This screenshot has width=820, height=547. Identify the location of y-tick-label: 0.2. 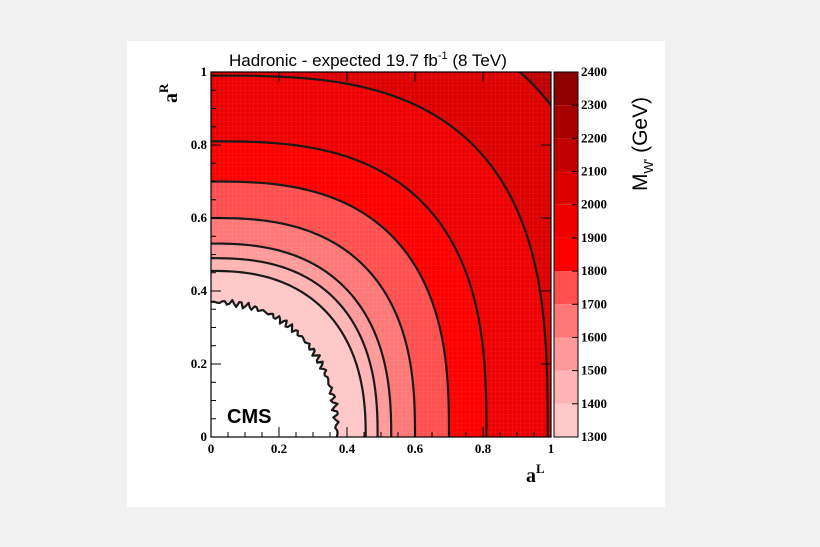
(199, 363).